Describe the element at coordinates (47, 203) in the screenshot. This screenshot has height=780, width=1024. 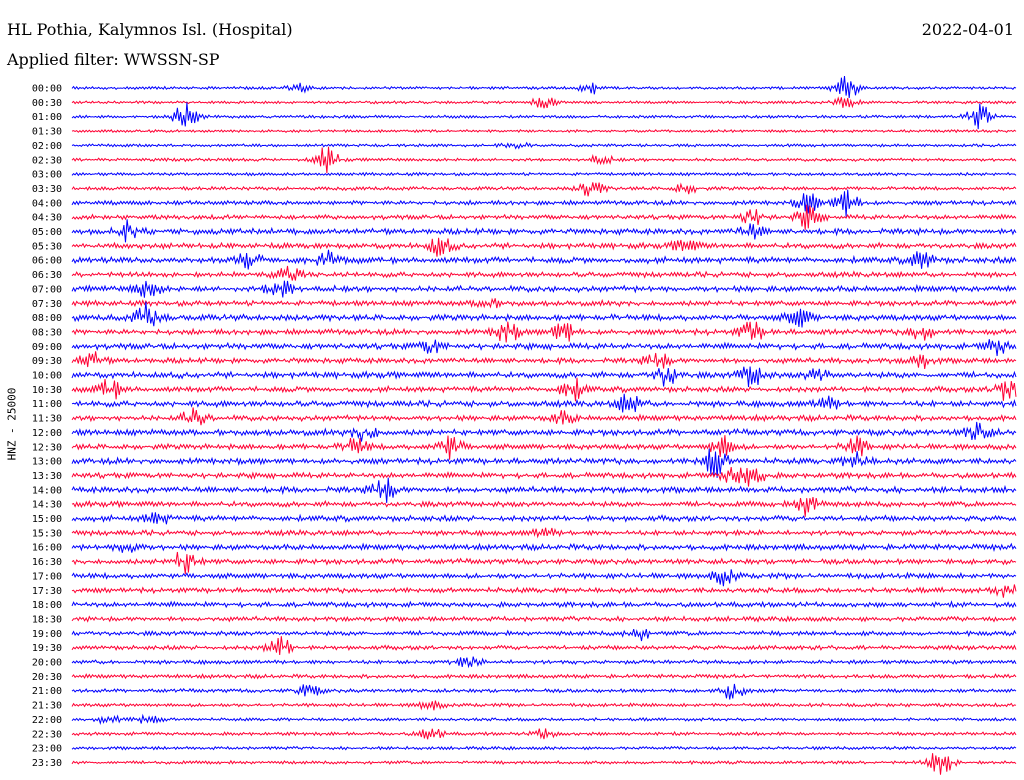
I see `time-tick-label: 04:00` at that location.